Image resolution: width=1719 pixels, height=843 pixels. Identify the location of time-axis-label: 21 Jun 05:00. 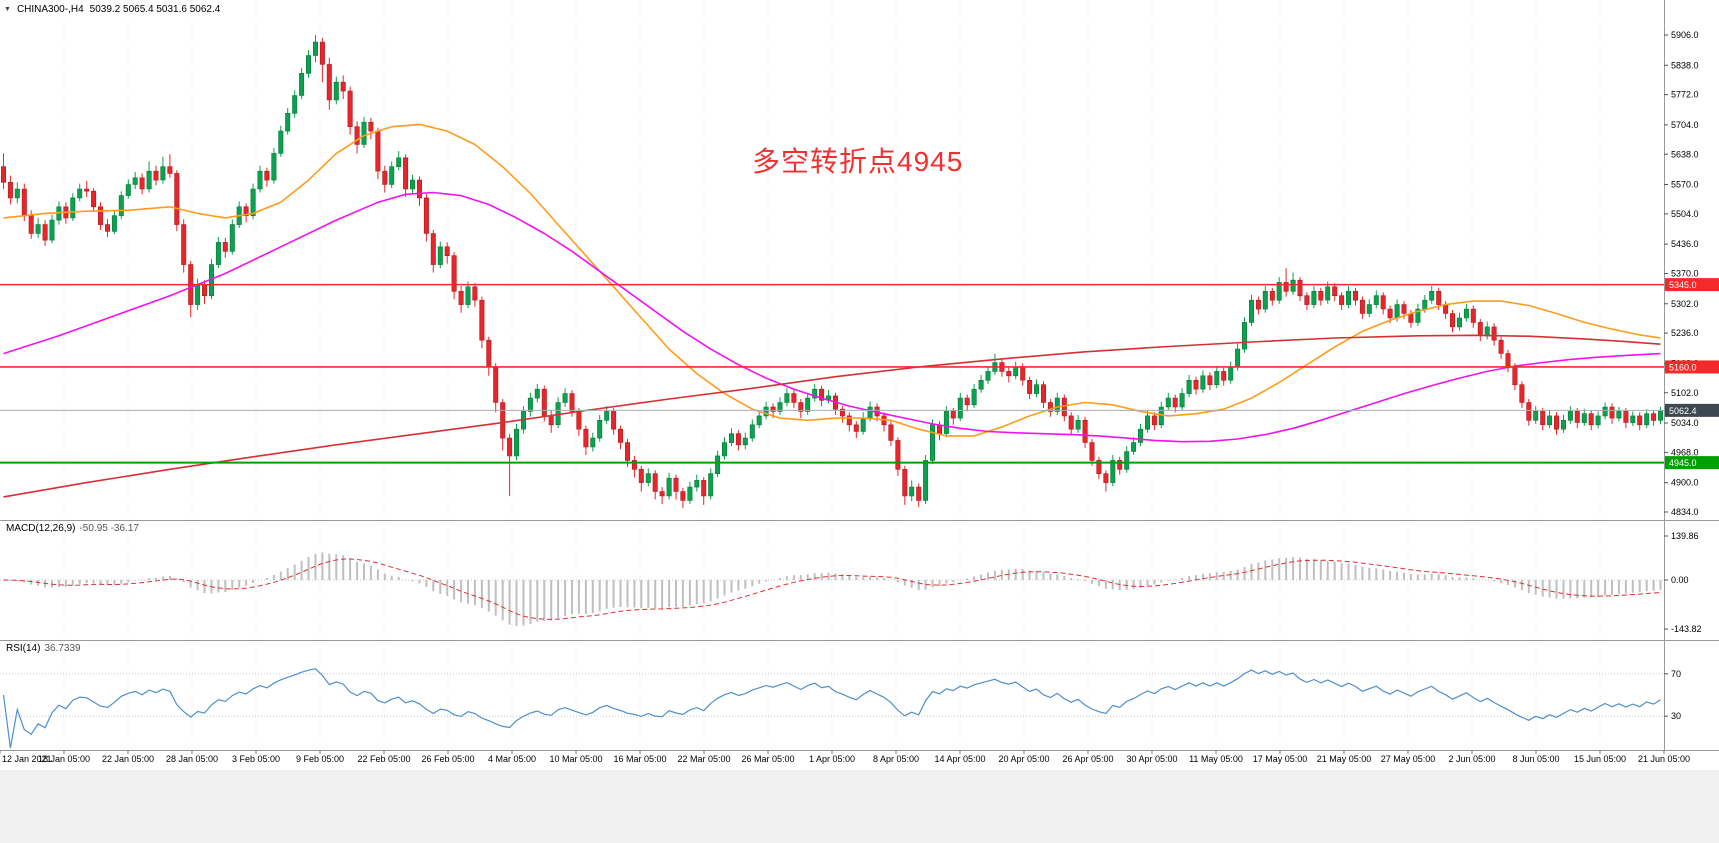
(1664, 759).